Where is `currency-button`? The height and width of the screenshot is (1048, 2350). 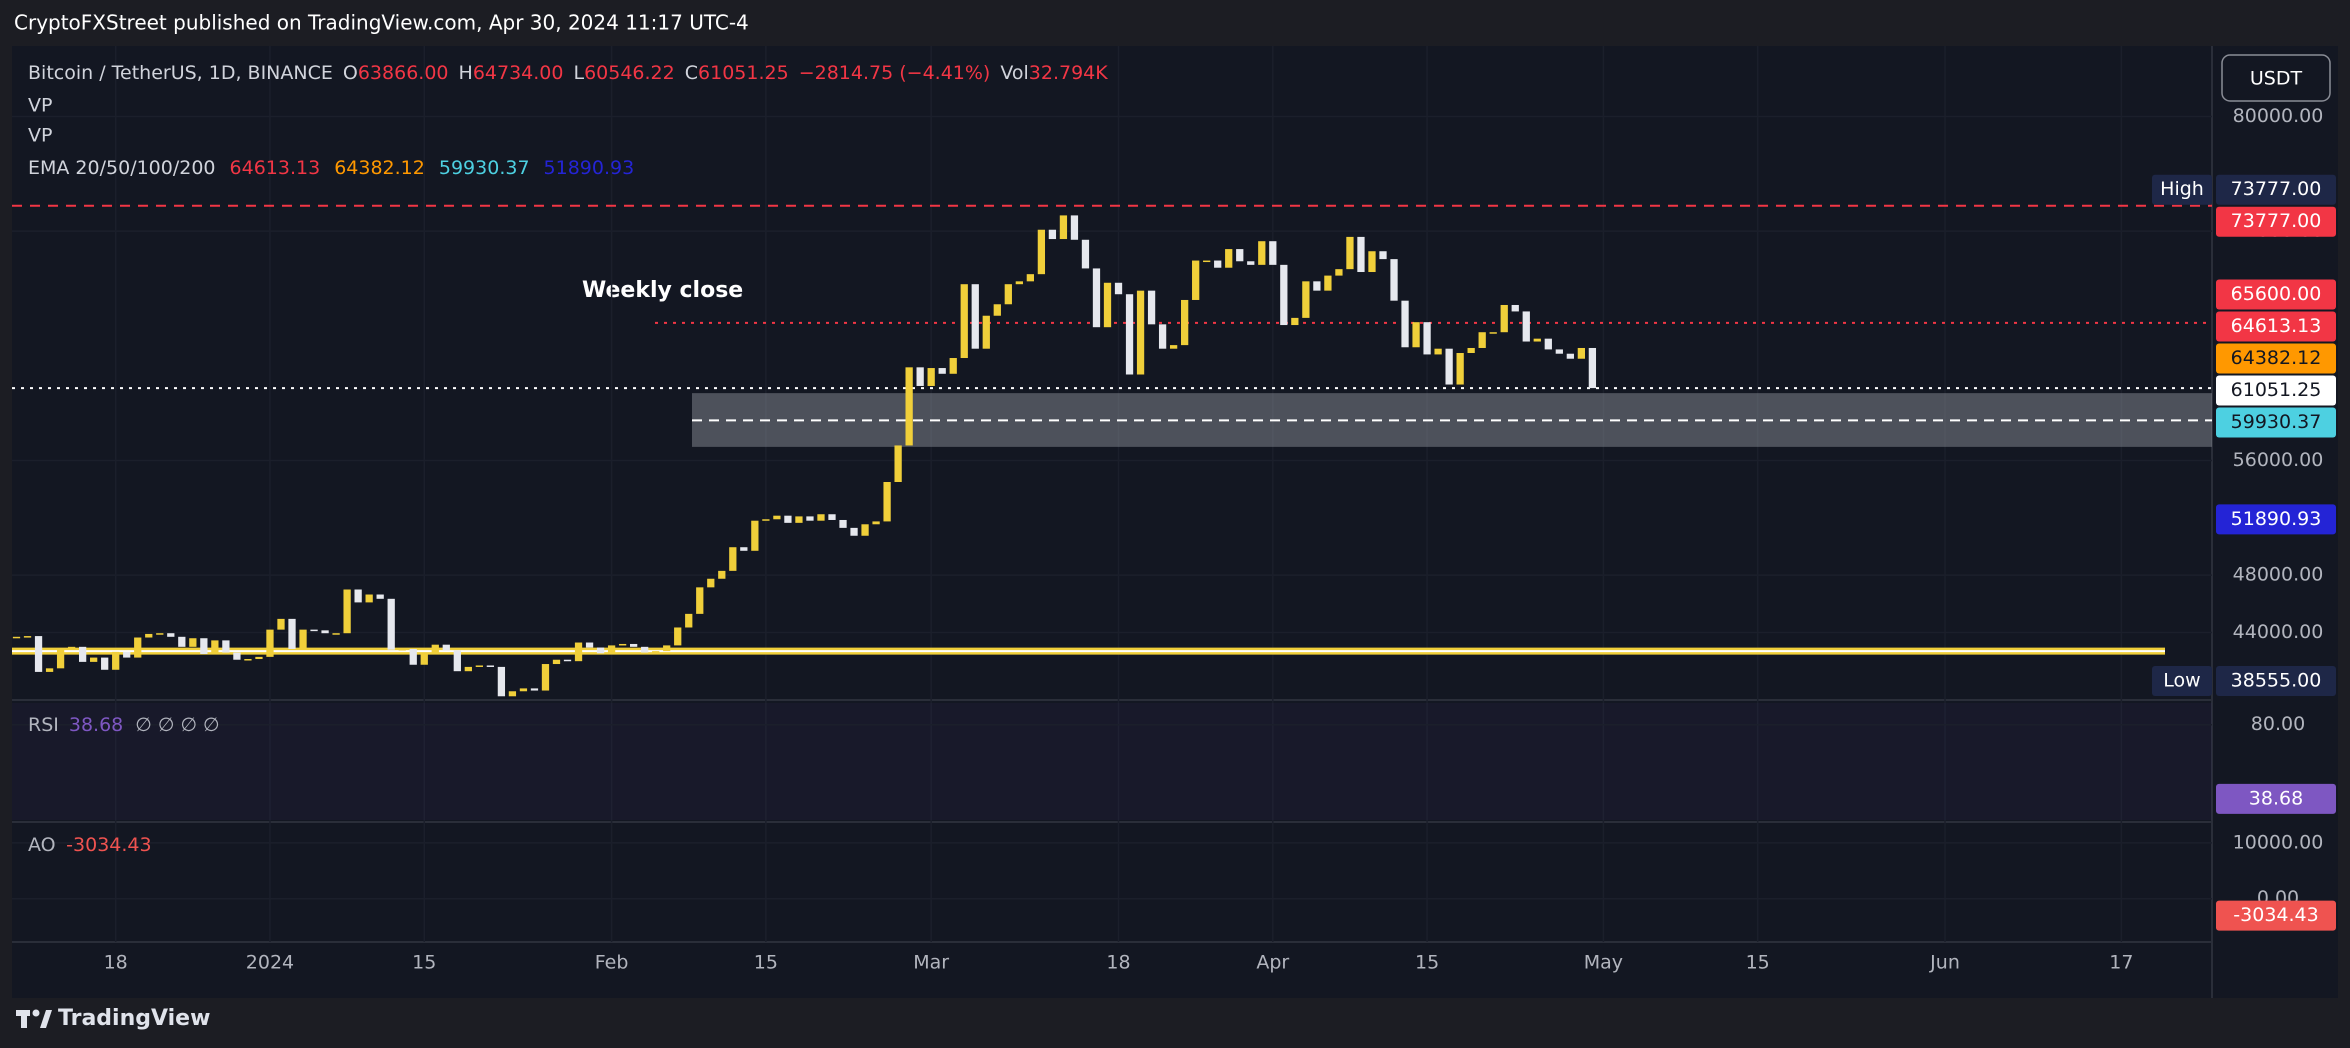 currency-button is located at coordinates (2276, 78).